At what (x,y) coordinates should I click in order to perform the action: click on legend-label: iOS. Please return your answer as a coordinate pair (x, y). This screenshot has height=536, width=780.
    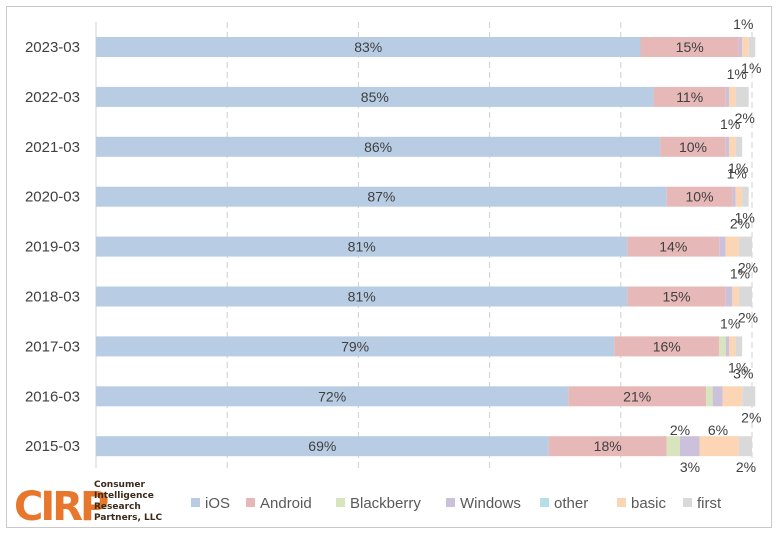
    Looking at the image, I should click on (217, 503).